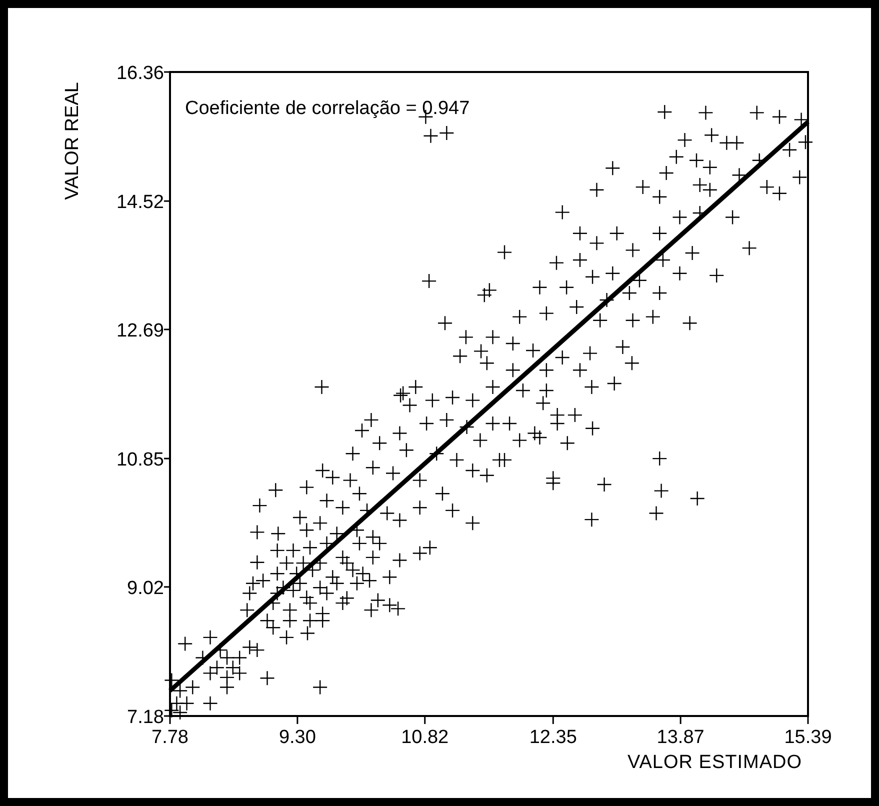  I want to click on x-tick-label: 7.78, so click(170, 737).